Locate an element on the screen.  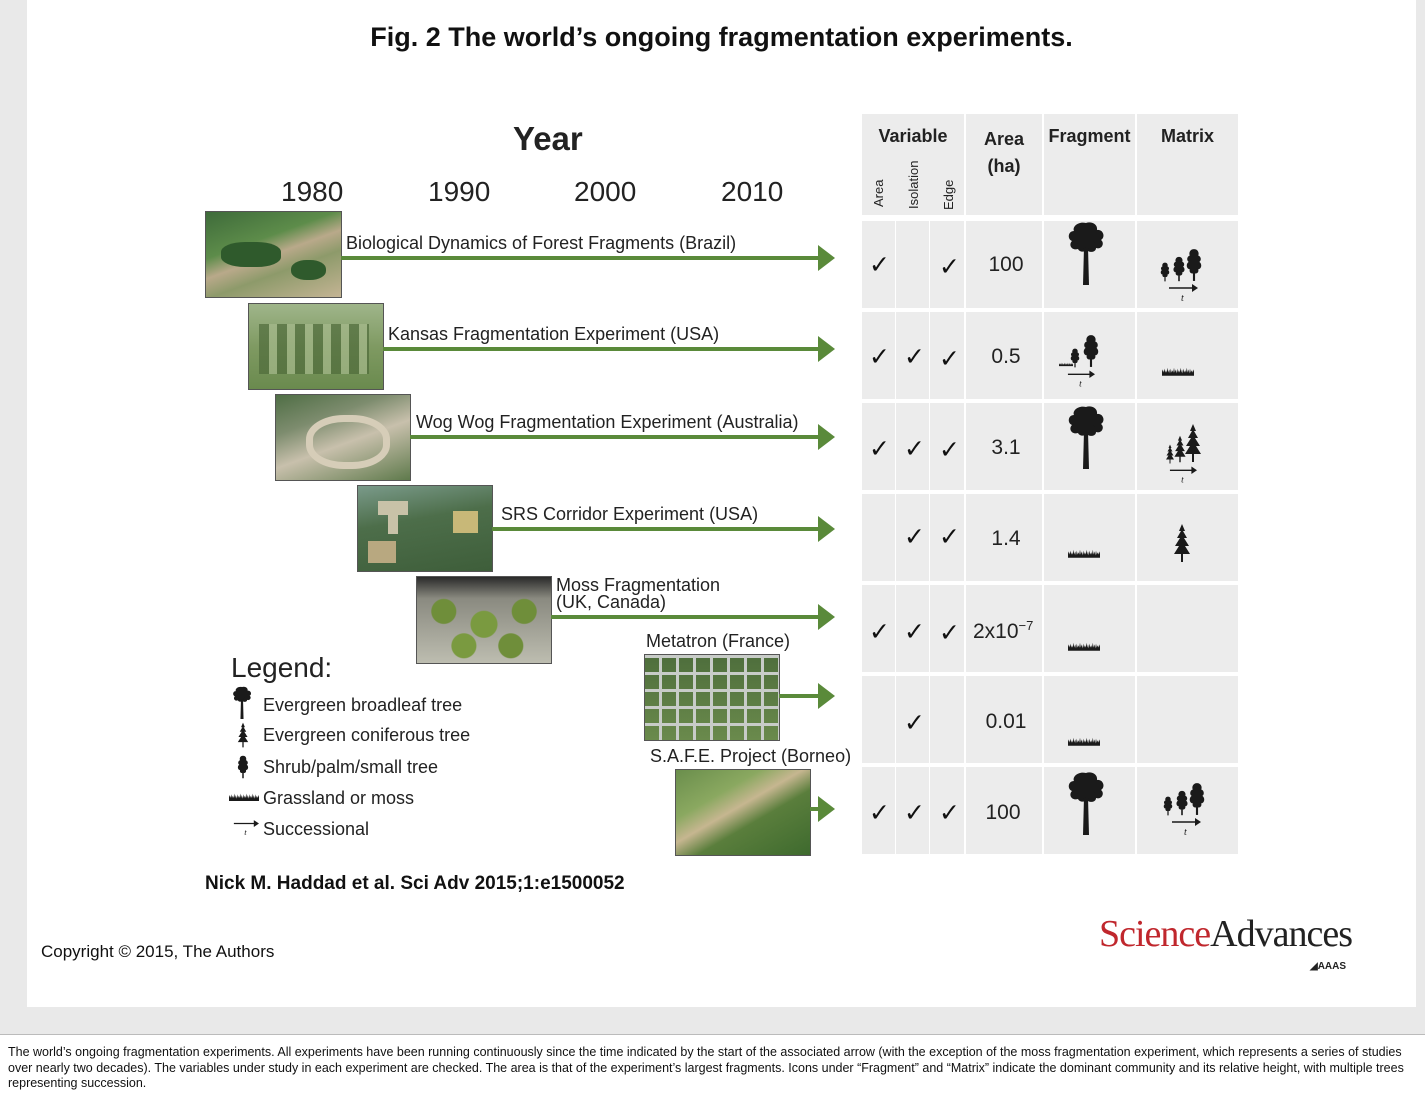
experiment-label-moss: Moss Fragmentation (UK, Canada) is located at coordinates (638, 594).